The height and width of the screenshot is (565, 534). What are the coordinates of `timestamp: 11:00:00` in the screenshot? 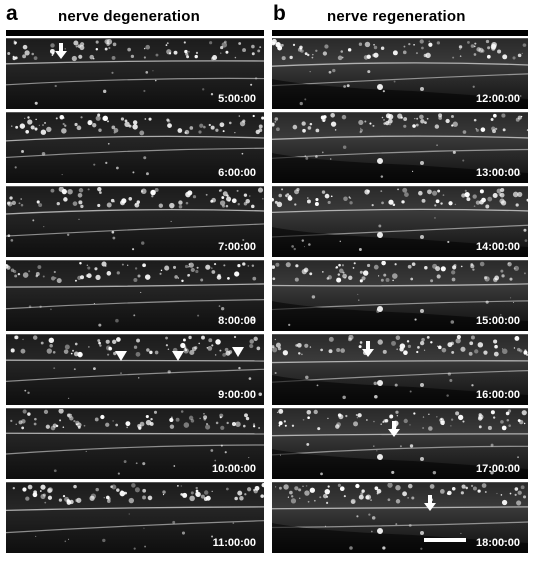 It's located at (234, 543).